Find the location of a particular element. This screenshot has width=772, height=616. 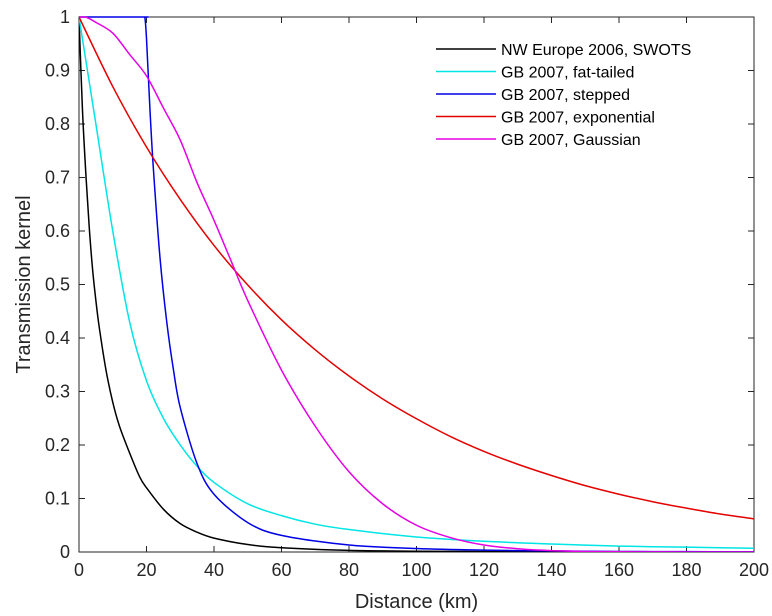

y-tick-label: 1 is located at coordinates (65, 17).